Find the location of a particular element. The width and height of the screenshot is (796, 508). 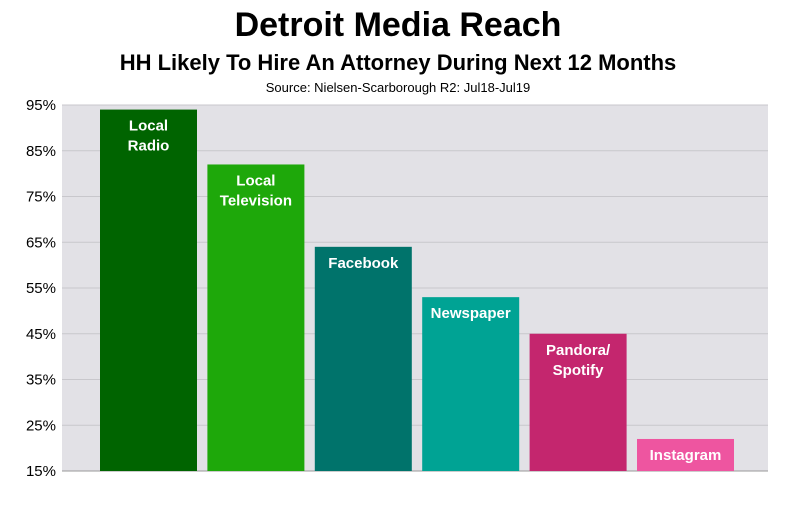

y-tick-label: 55% is located at coordinates (41, 288).